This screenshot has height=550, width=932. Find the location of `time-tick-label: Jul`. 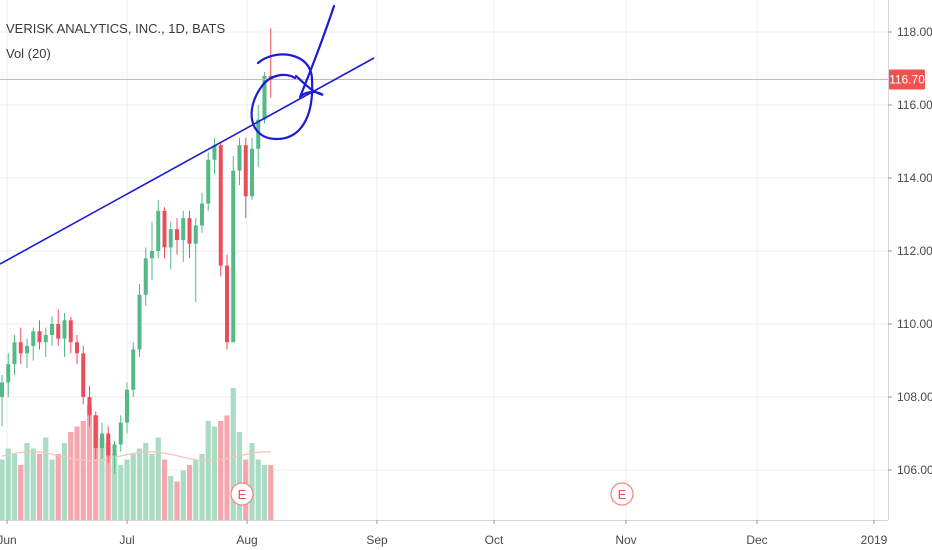

time-tick-label: Jul is located at coordinates (126, 540).